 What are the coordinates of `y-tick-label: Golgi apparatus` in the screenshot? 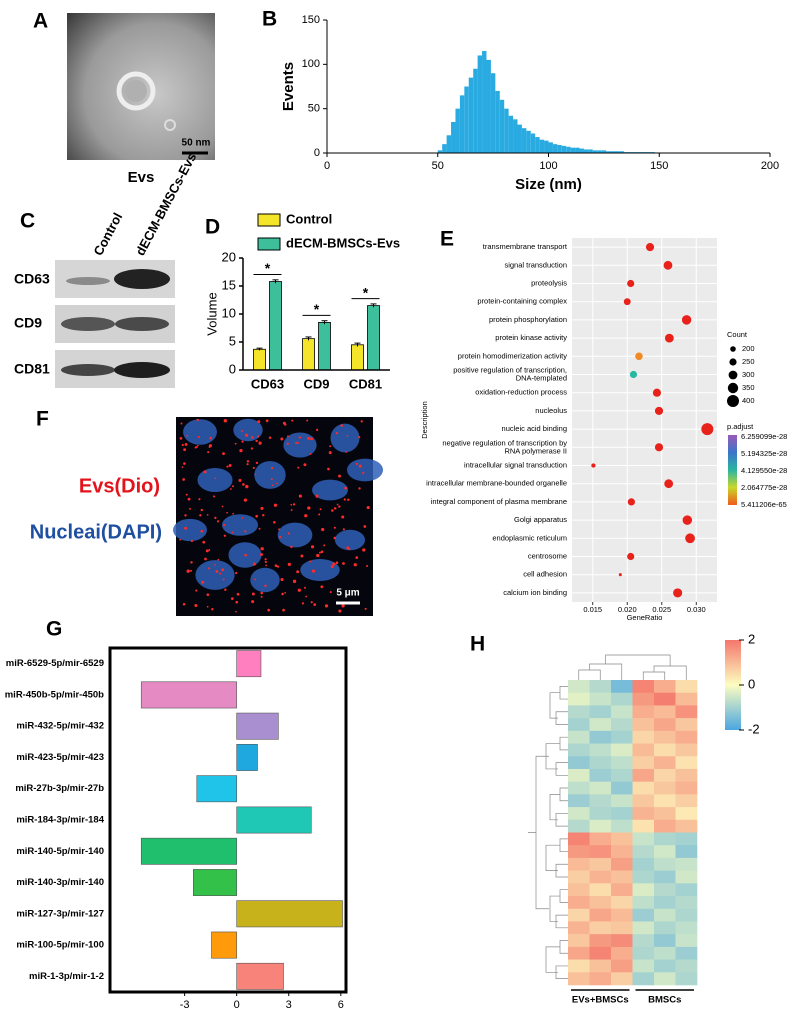 It's located at (540, 519).